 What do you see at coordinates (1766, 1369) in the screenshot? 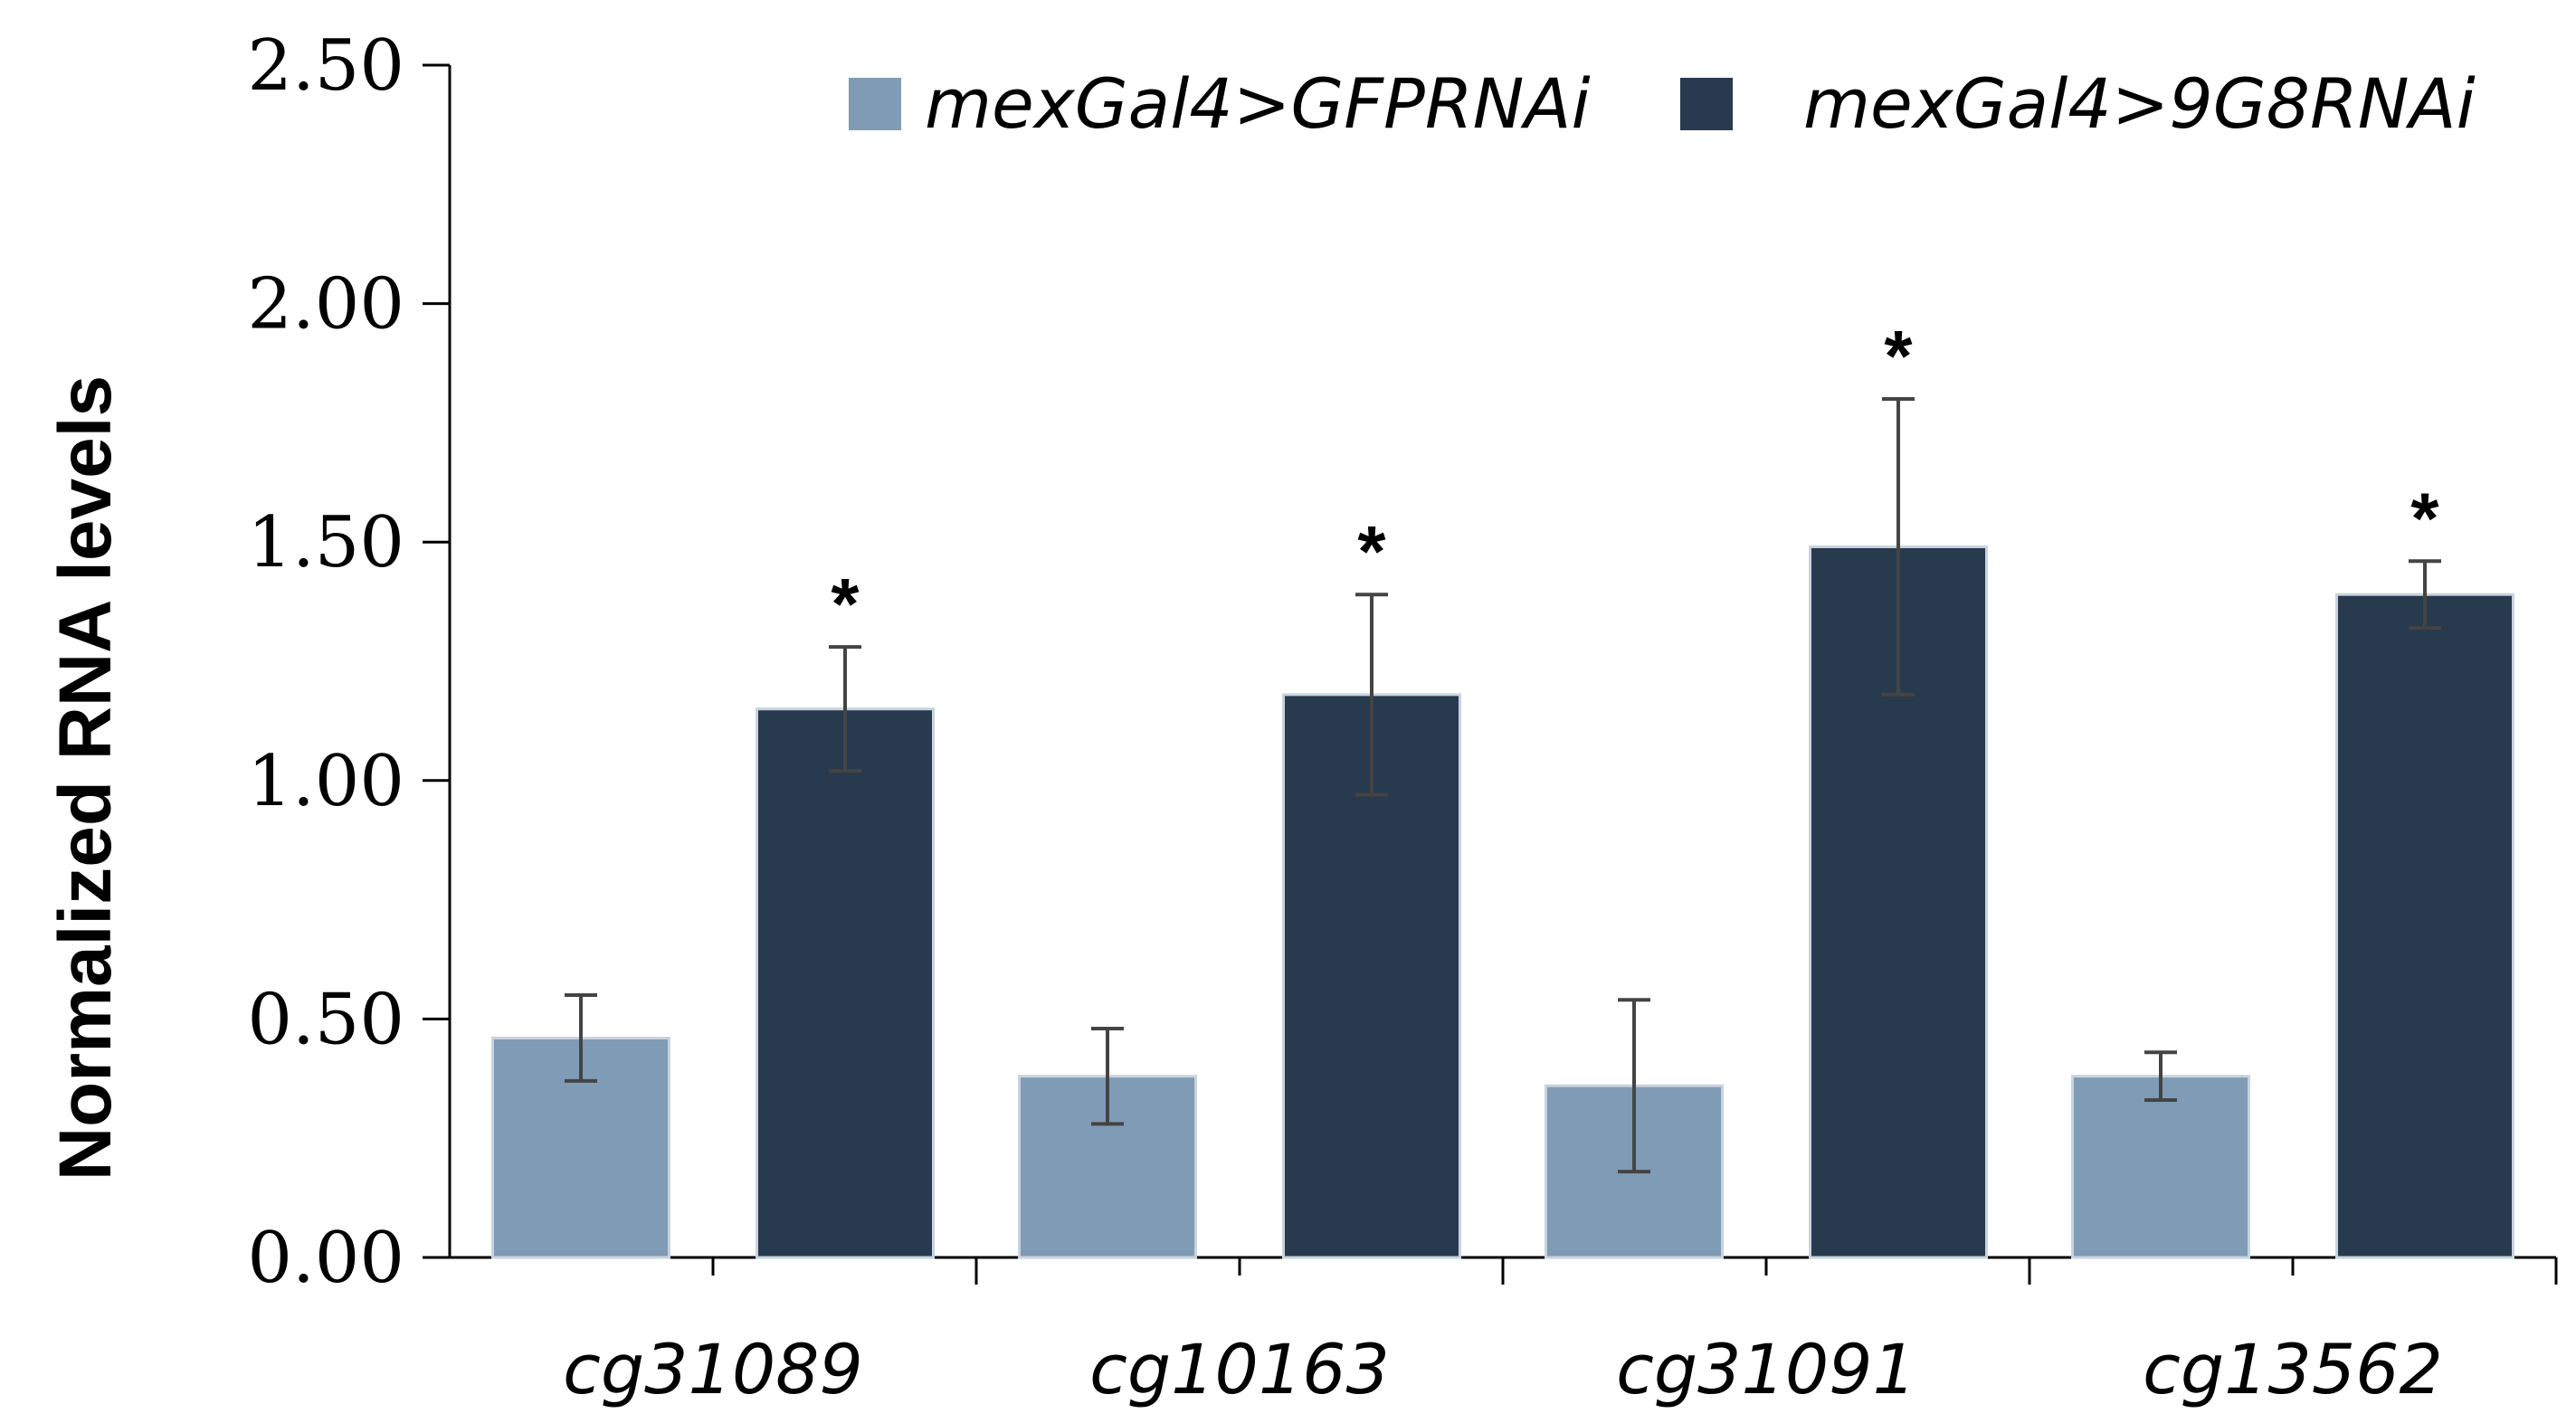
I see `x-tick-label-cg31091: cg31091` at bounding box center [1766, 1369].